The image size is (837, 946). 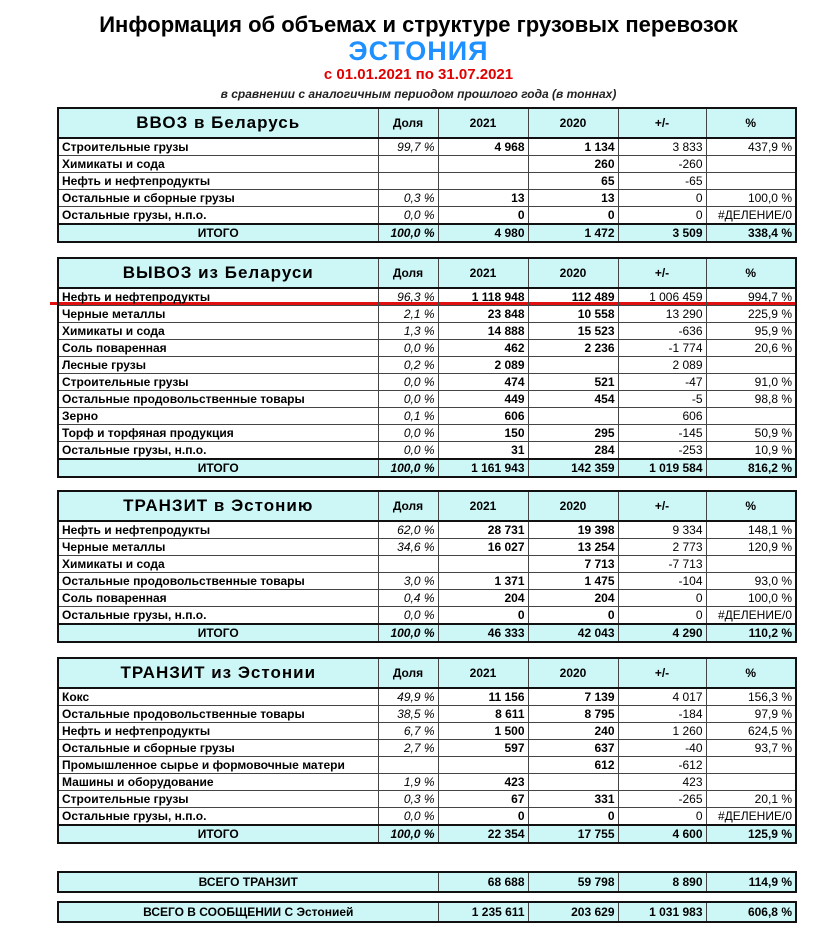 I want to click on cell-diff: -7 713, so click(x=662, y=564).